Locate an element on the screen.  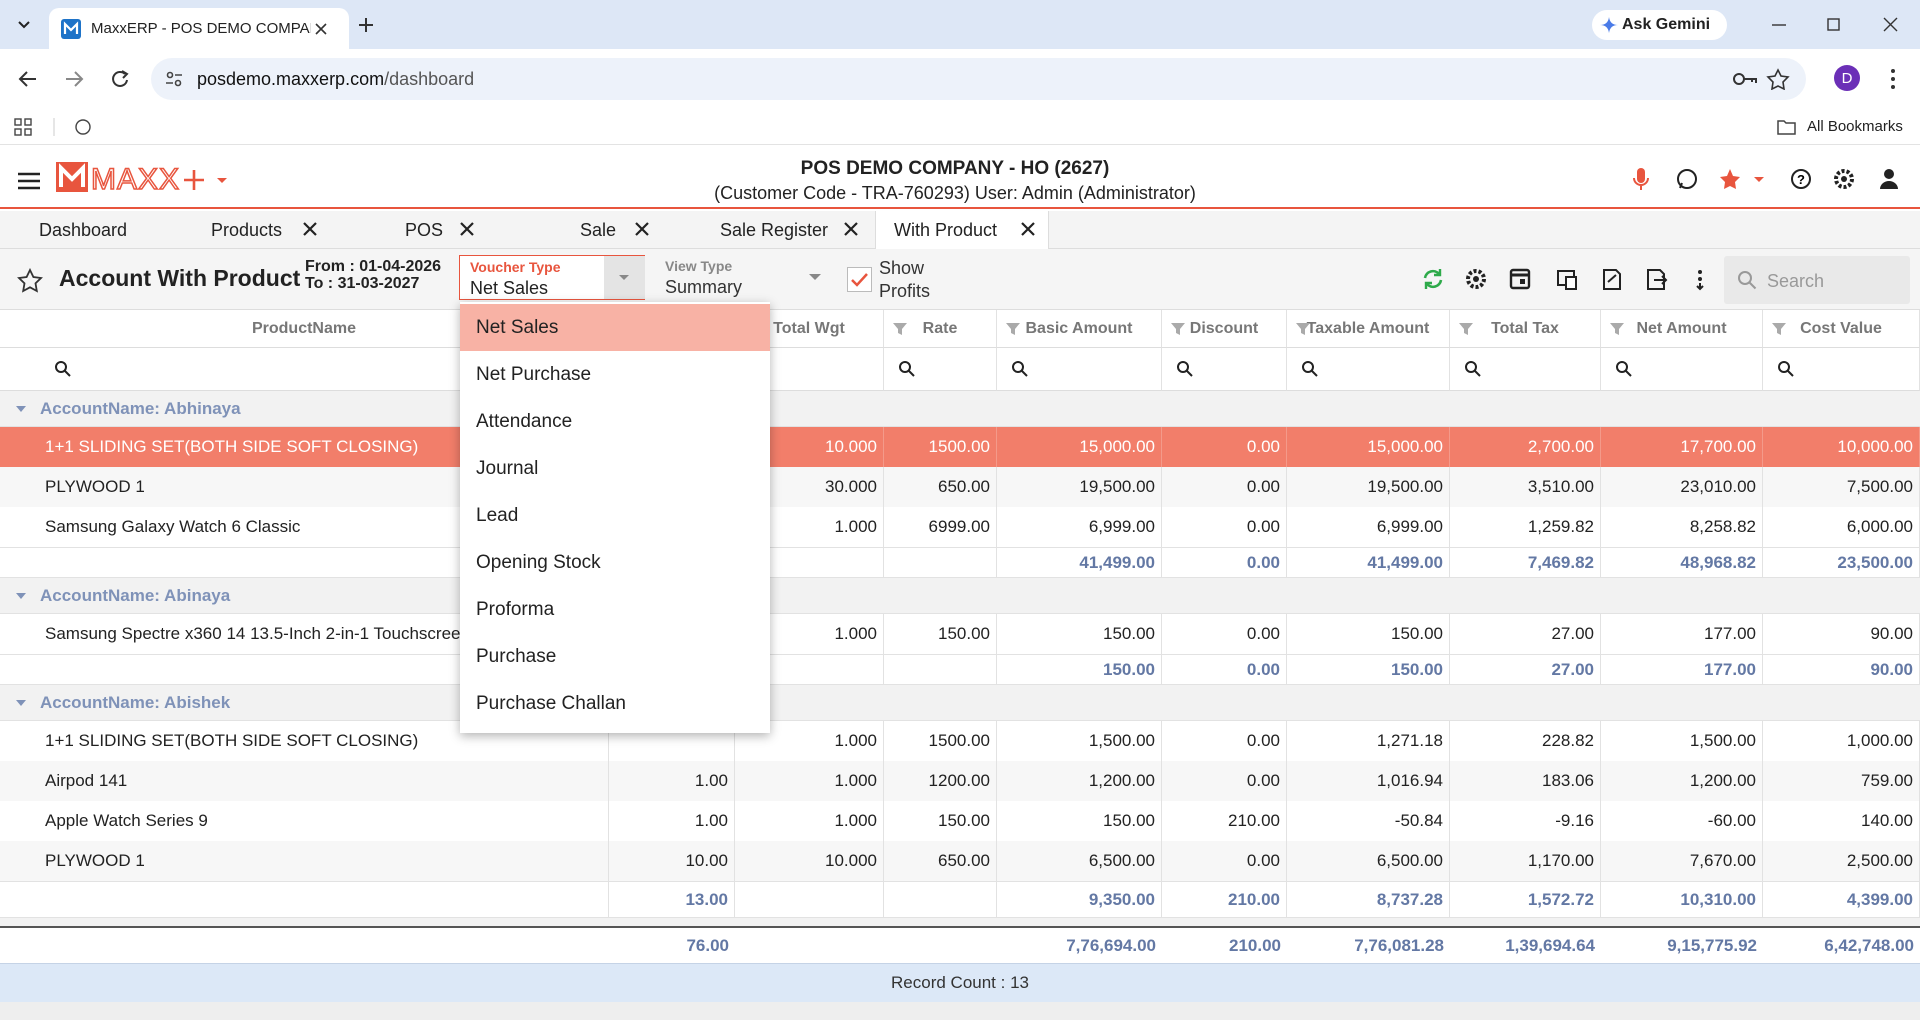
tab-label: Dashboard is located at coordinates (83, 230).